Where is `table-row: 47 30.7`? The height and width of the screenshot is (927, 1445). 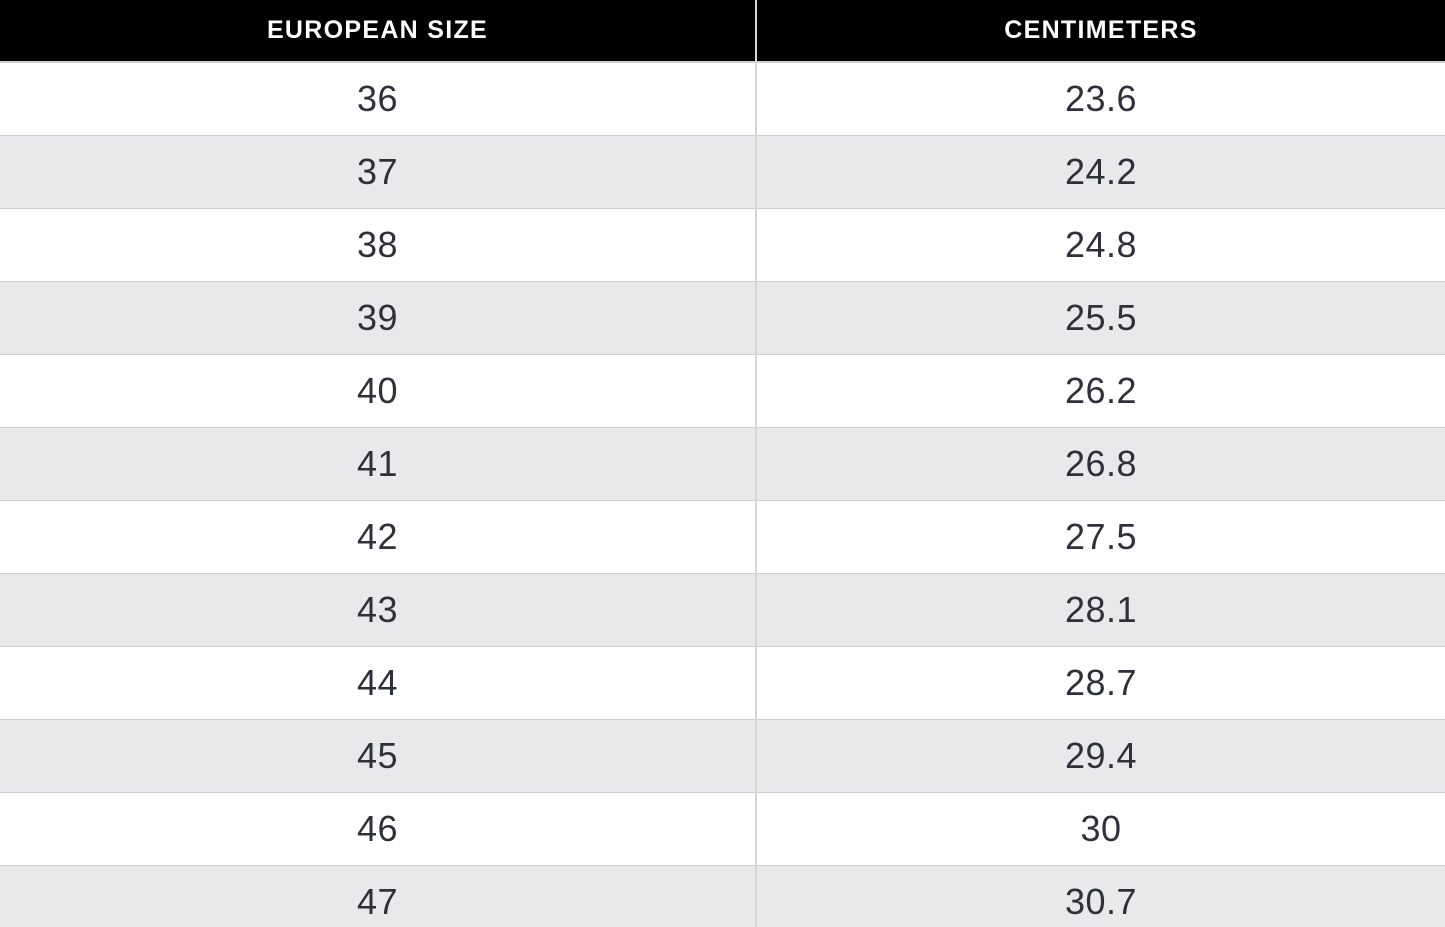 table-row: 47 30.7 is located at coordinates (722, 895).